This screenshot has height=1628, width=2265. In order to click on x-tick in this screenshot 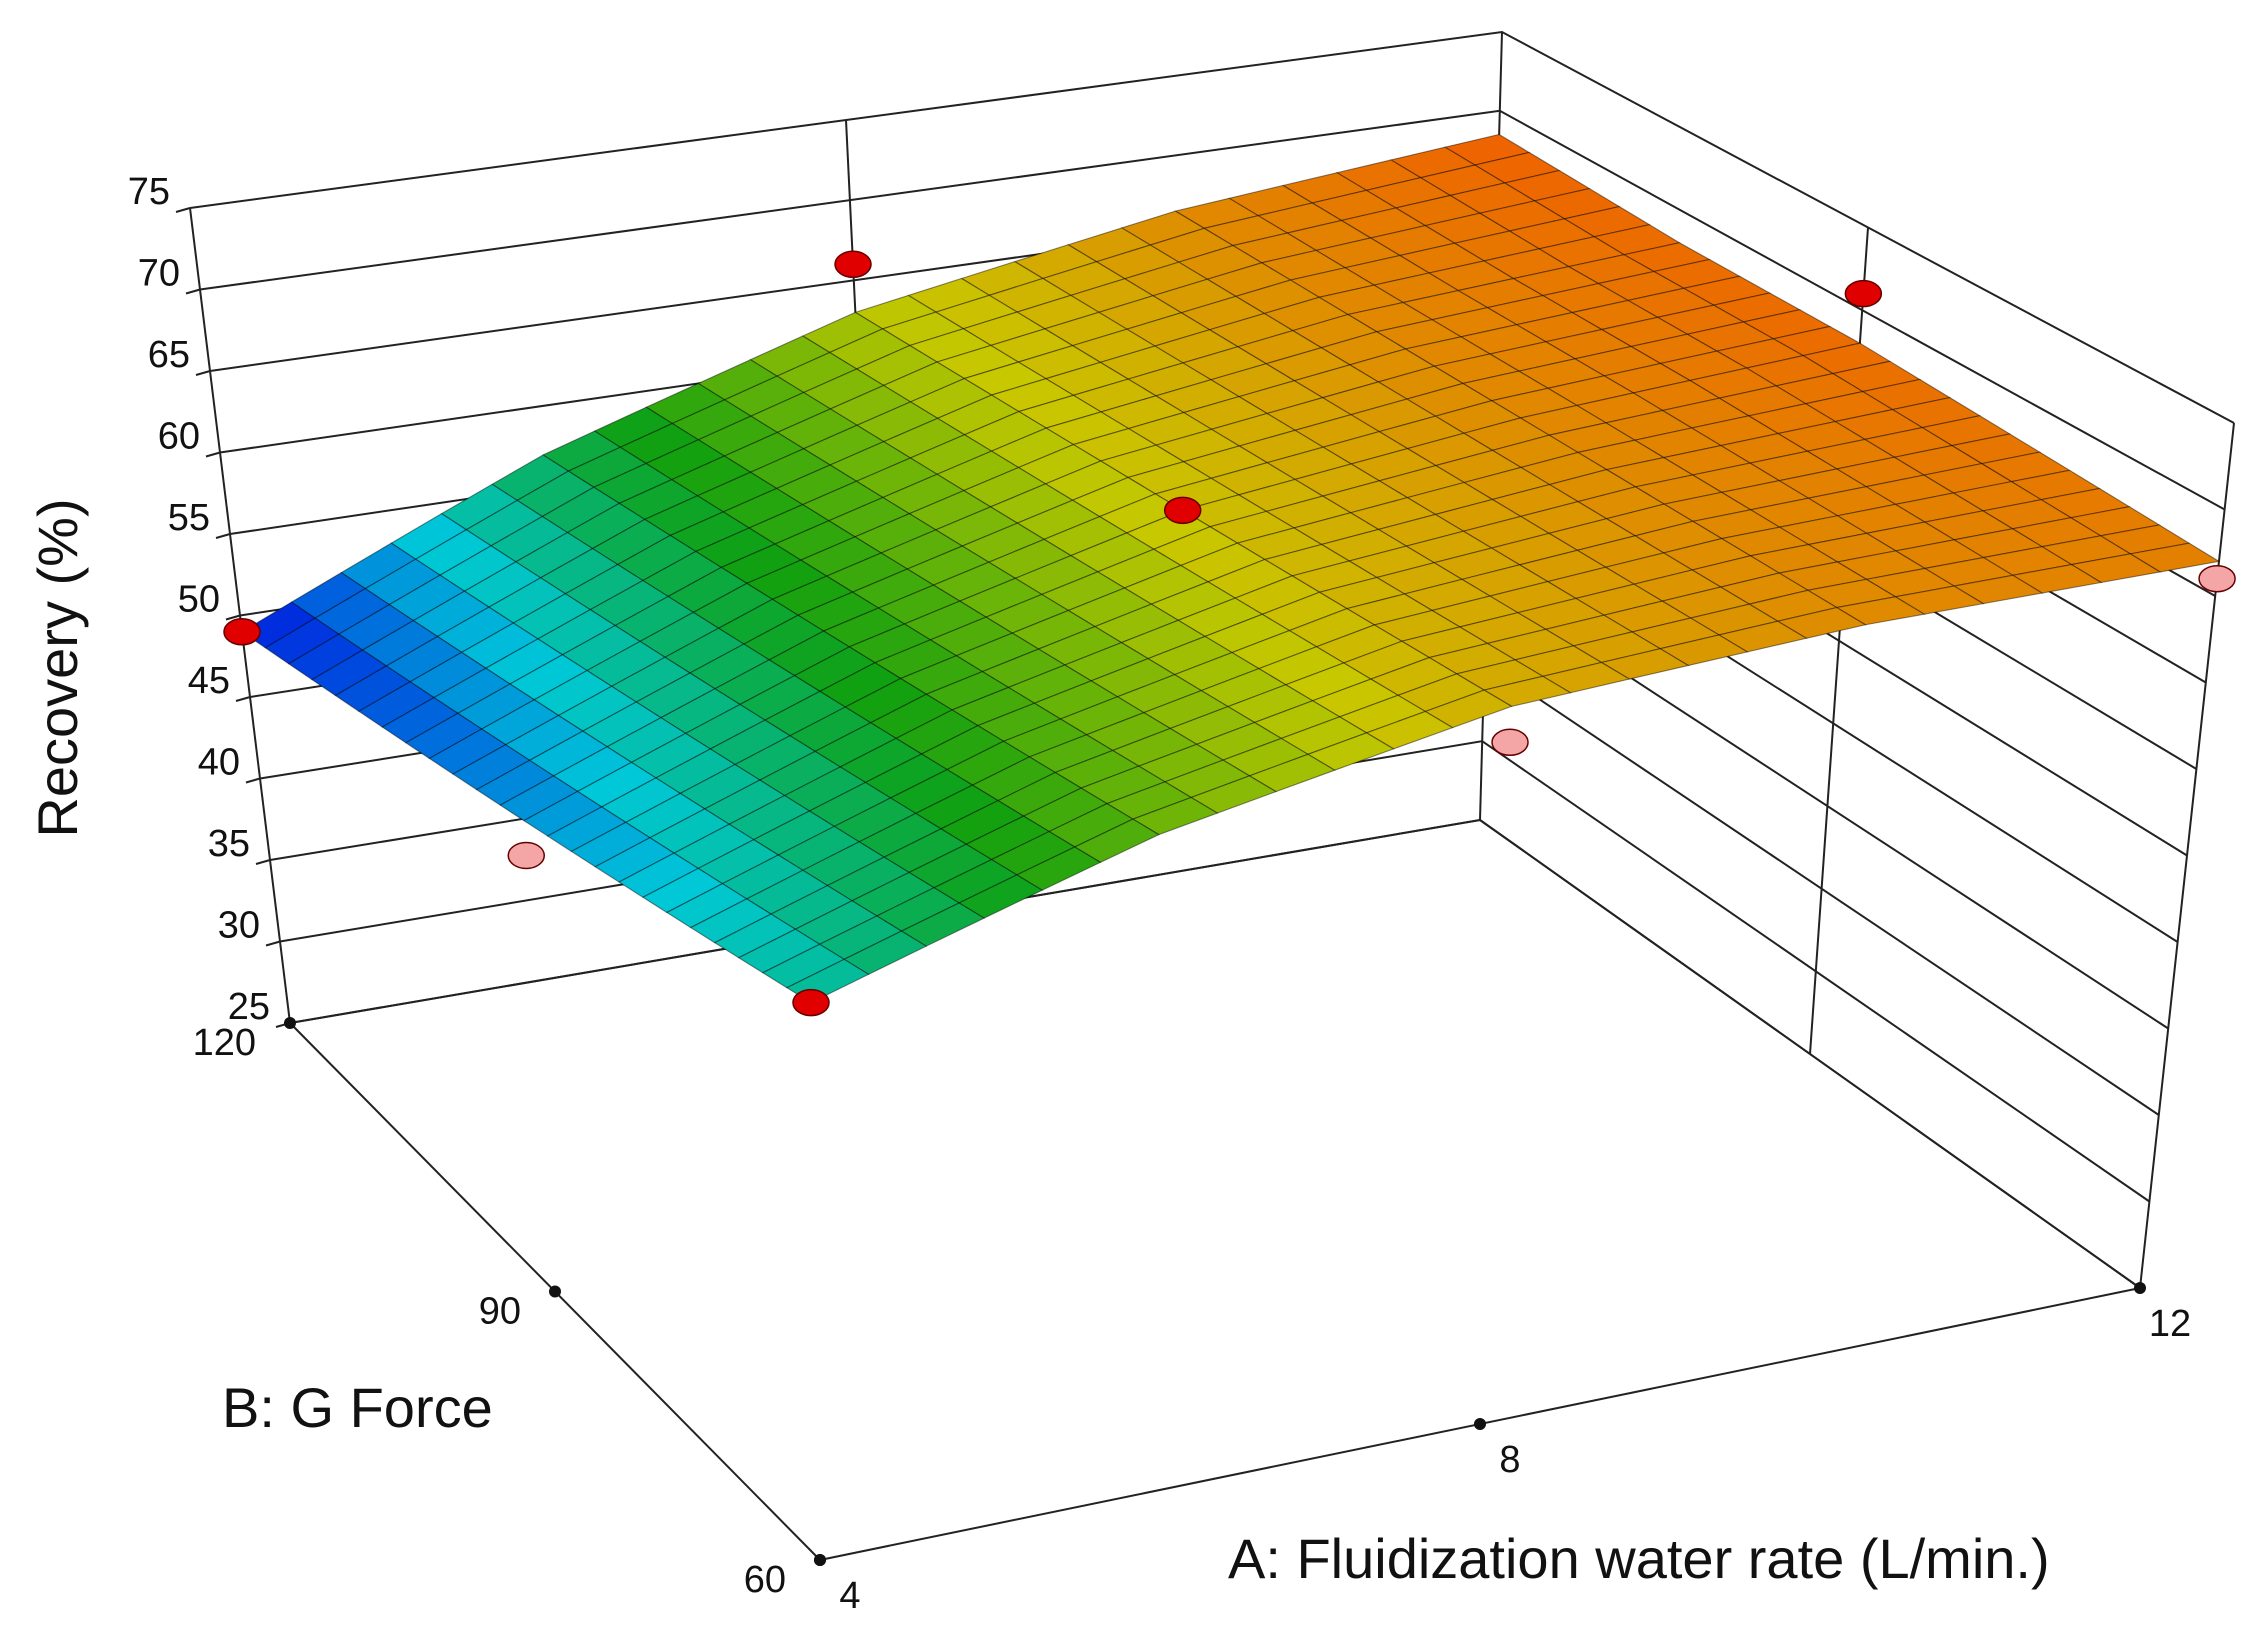, I will do `click(2140, 1288)`.